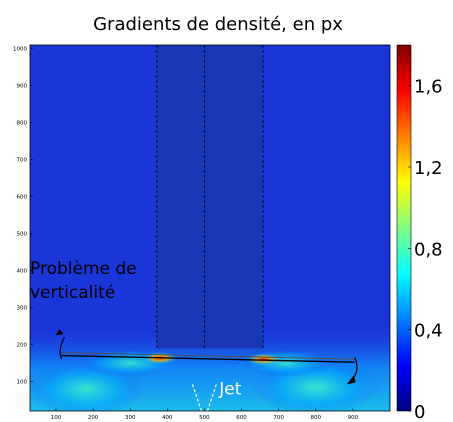 This screenshot has height=422, width=453. What do you see at coordinates (428, 168) in the screenshot?
I see `colorbar-tick-label: 1,2` at bounding box center [428, 168].